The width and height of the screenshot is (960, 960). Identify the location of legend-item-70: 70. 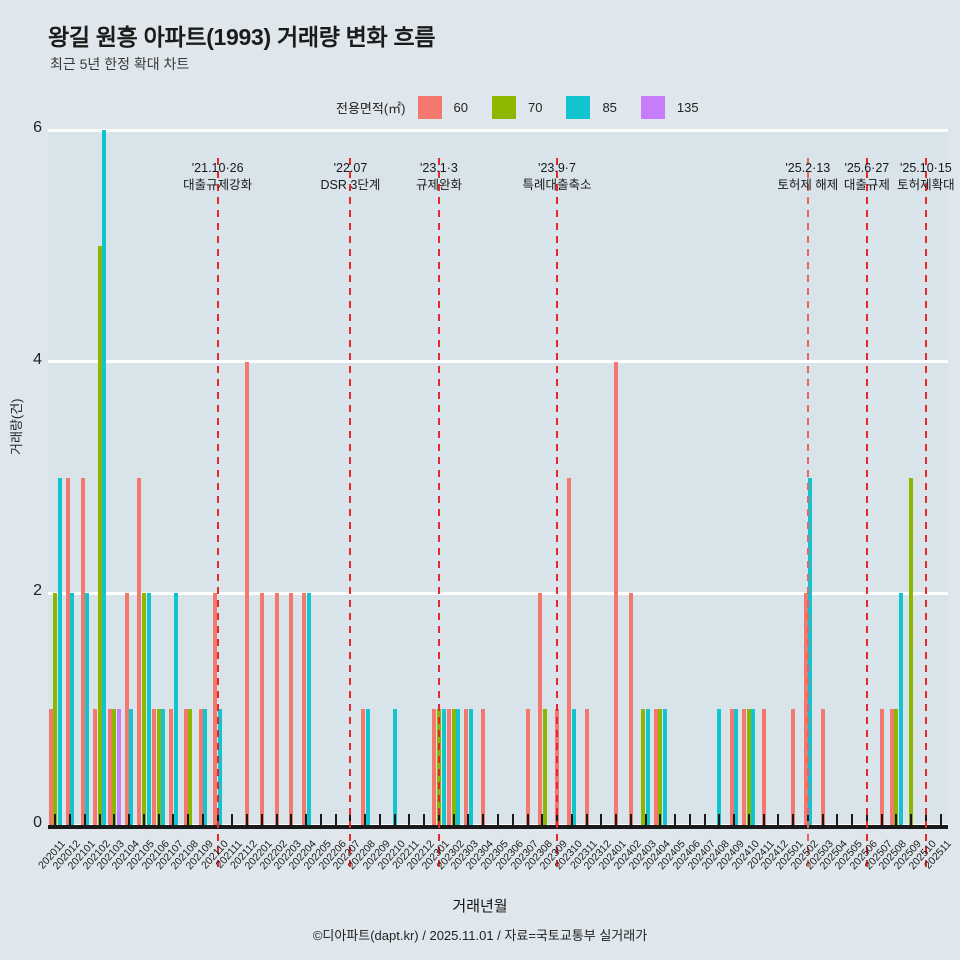
(525, 107).